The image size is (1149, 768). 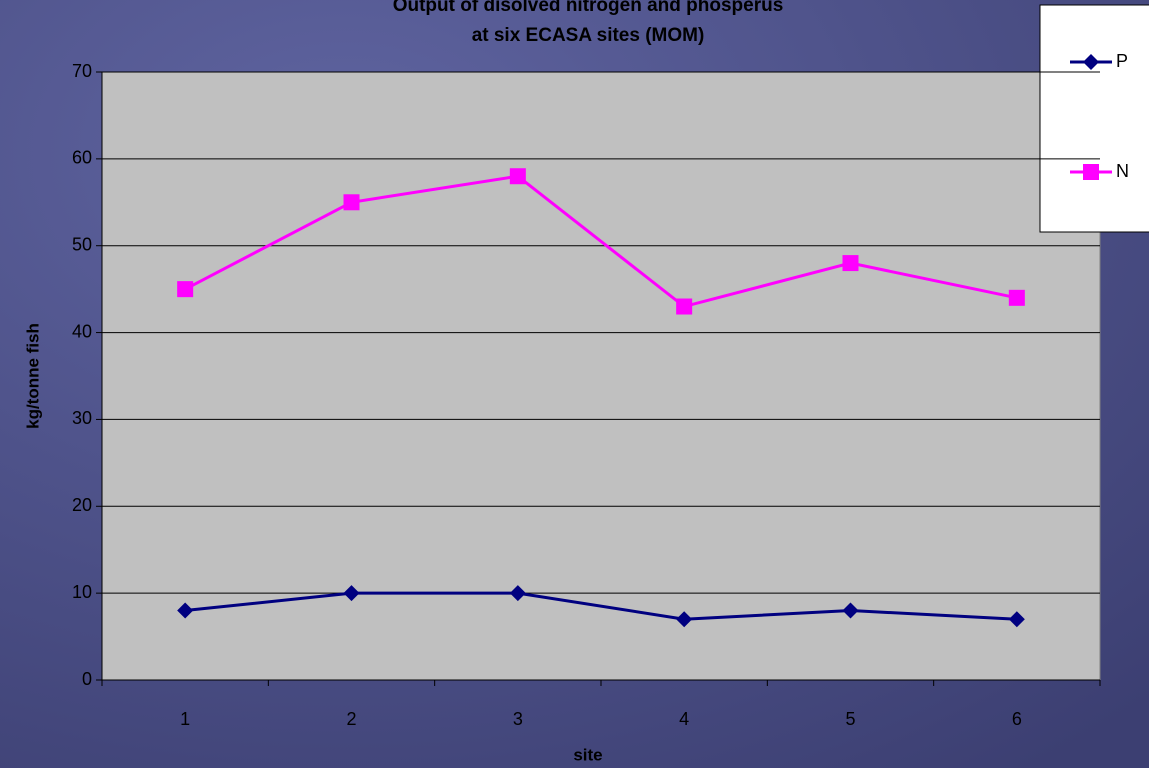 What do you see at coordinates (850, 719) in the screenshot?
I see `x-tick-label: 5` at bounding box center [850, 719].